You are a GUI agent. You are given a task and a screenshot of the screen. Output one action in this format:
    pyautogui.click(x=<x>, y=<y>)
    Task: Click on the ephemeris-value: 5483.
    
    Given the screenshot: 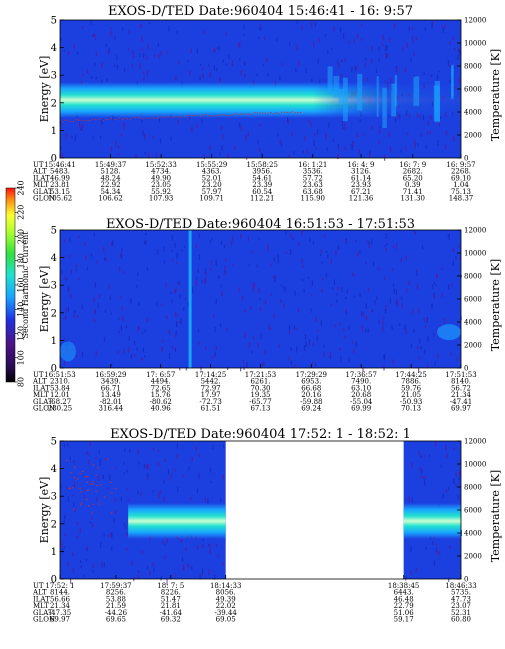 What is the action you would take?
    pyautogui.click(x=60, y=172)
    